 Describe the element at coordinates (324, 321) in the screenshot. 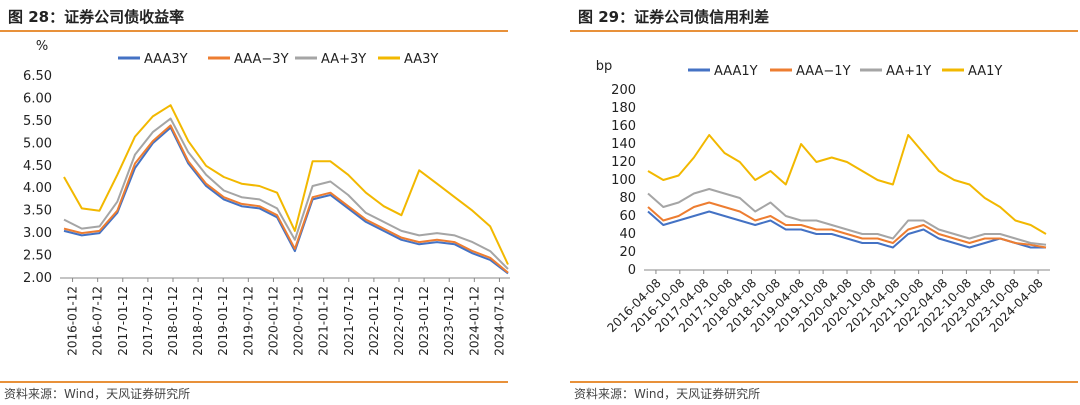

I see `x-tick-label: 2021-01-12` at that location.